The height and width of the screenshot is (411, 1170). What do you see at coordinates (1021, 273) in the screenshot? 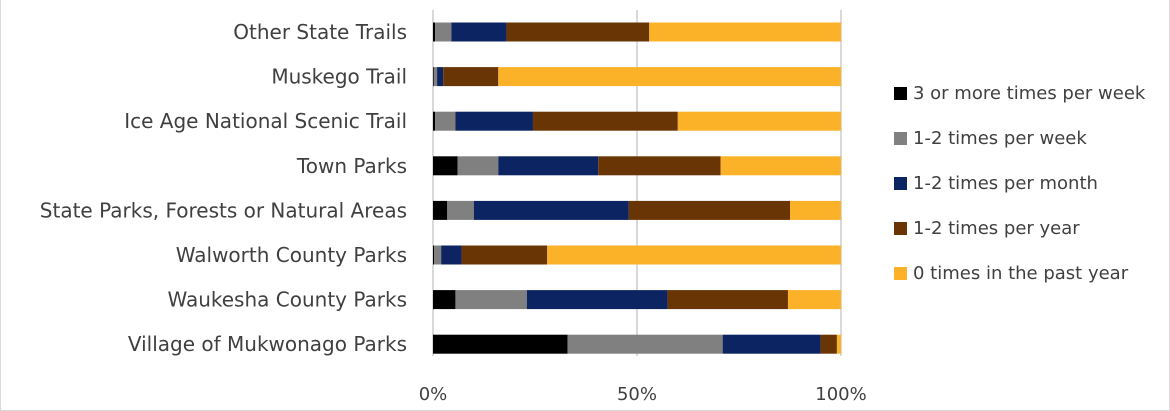
I see `legend-label: 0 times in the past year` at bounding box center [1021, 273].